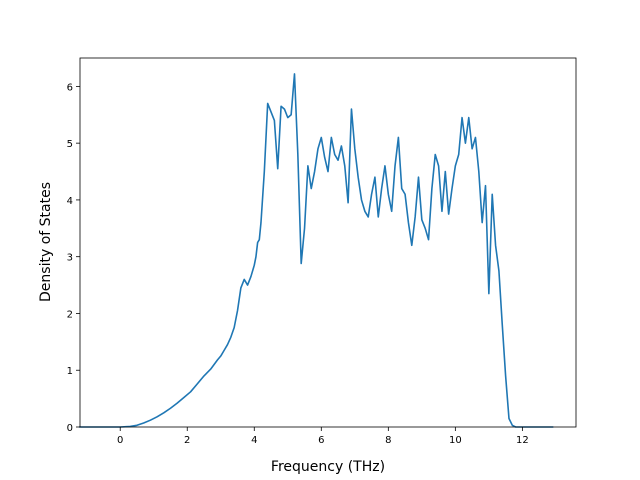 The height and width of the screenshot is (480, 640). Describe the element at coordinates (70, 258) in the screenshot. I see `y-tick-label: 3` at that location.